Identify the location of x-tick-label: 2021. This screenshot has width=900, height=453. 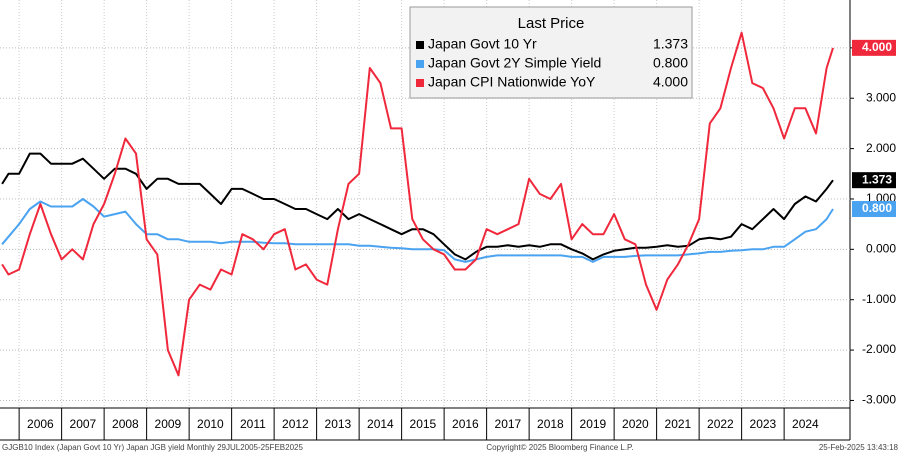
(678, 424).